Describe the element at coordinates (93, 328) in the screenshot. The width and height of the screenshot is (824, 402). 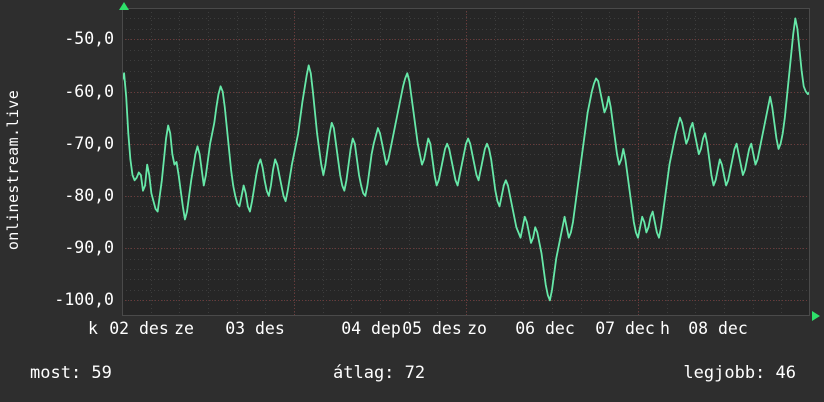
I see `x-axis-tick-label: k` at that location.